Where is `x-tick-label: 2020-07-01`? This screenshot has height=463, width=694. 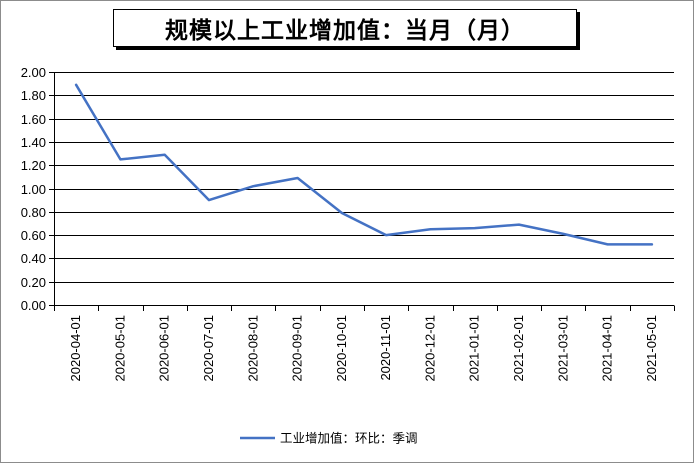
x-tick-label: 2020-07-01 is located at coordinates (208, 348).